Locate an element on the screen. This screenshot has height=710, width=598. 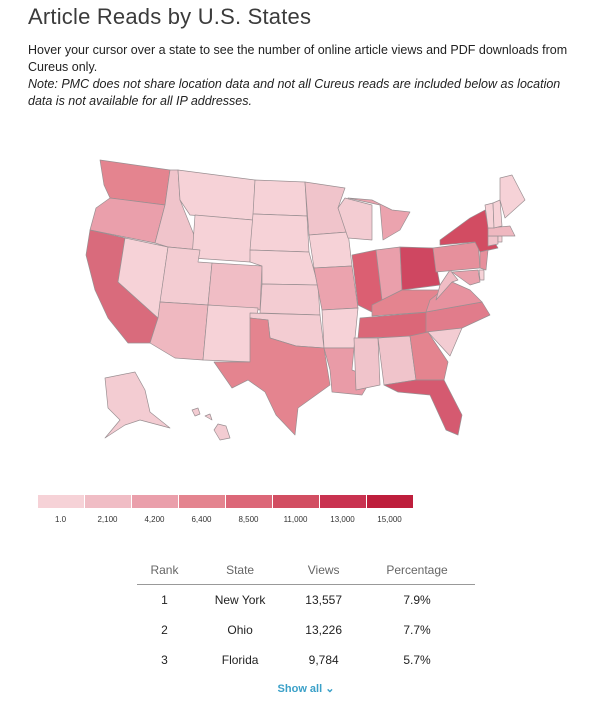
state-ga is located at coordinates (429, 356).